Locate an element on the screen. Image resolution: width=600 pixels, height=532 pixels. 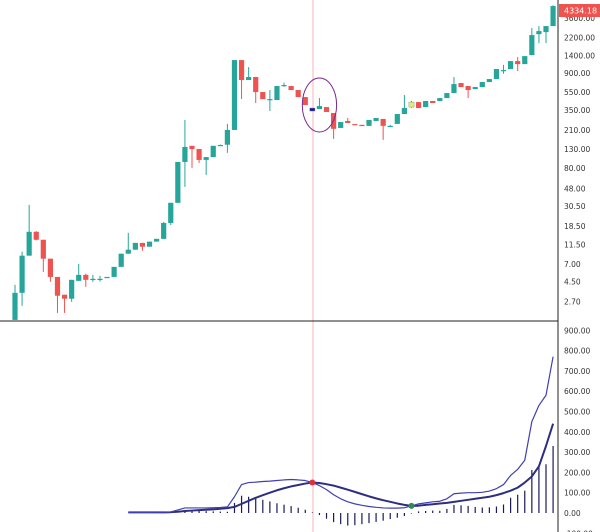
macd-tick-label: 800.00 is located at coordinates (577, 351).